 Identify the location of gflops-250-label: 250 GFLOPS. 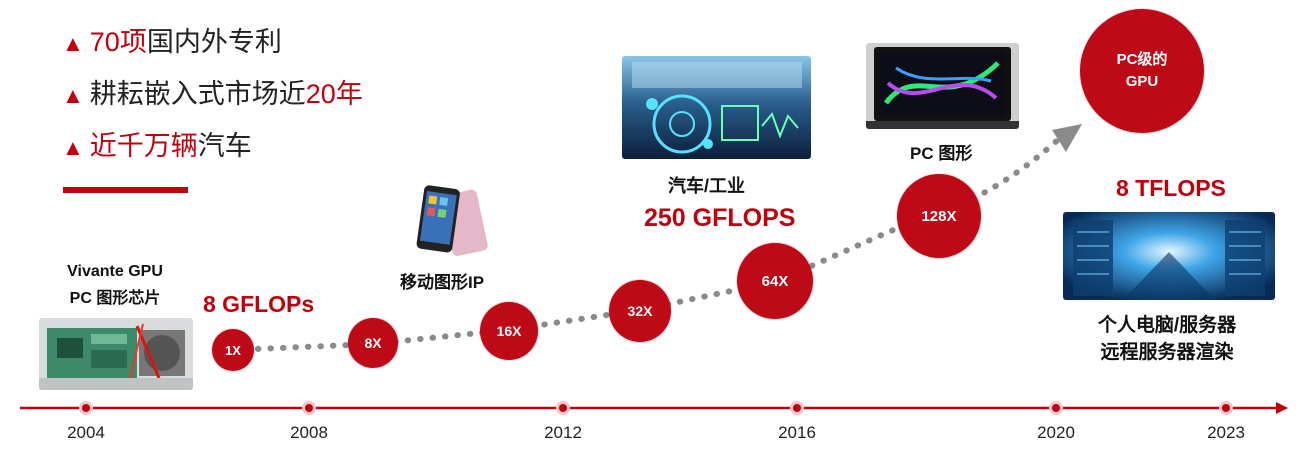
(720, 218).